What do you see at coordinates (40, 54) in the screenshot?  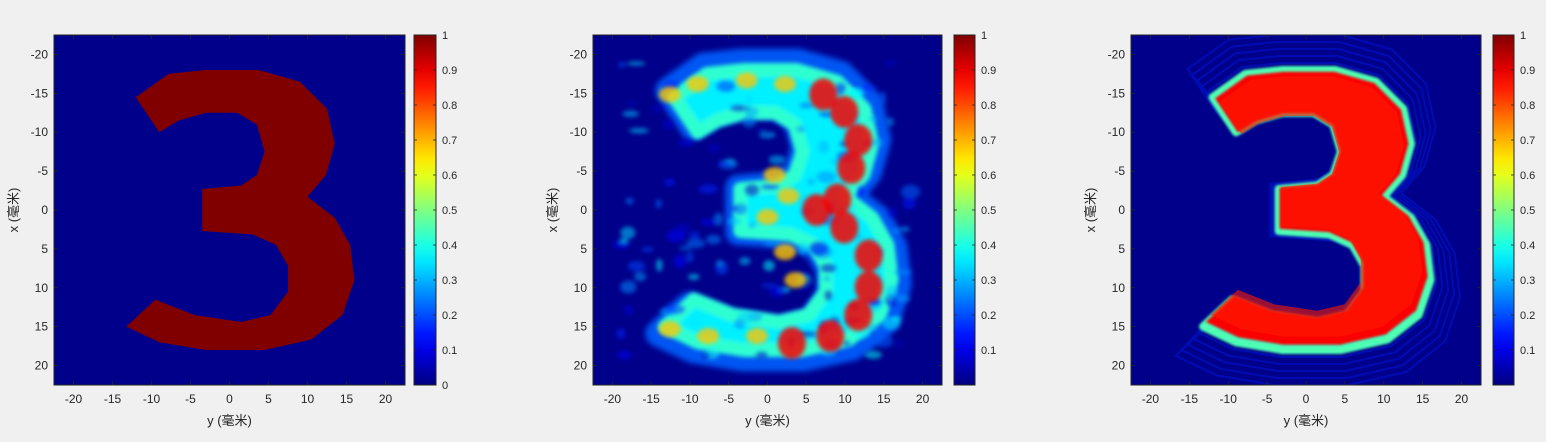 I see `y-tick-label: -20` at bounding box center [40, 54].